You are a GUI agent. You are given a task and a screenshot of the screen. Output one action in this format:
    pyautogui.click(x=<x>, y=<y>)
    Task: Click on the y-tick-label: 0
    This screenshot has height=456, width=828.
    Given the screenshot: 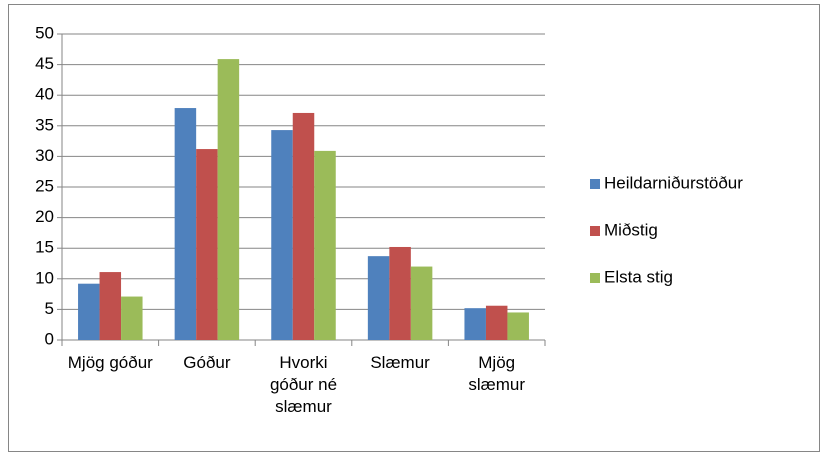 What is the action you would take?
    pyautogui.click(x=49, y=338)
    